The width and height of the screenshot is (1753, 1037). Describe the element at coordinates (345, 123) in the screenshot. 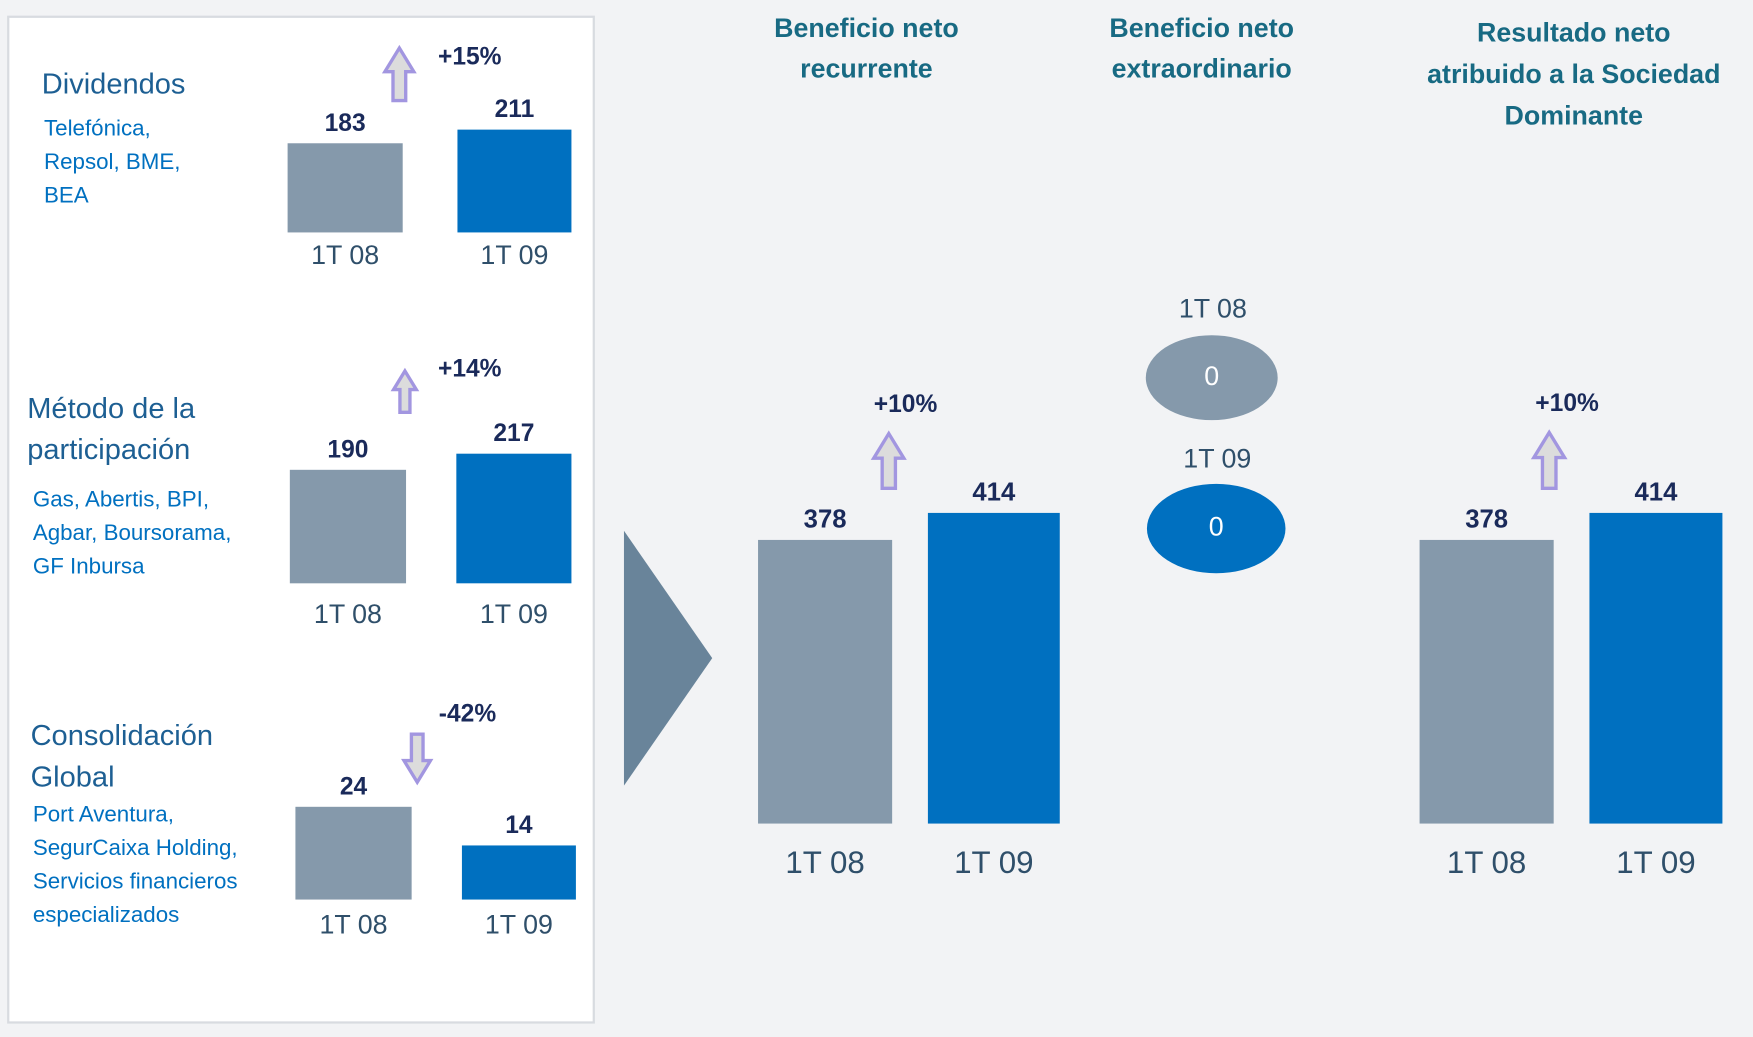

I see `value-label: 183` at that location.